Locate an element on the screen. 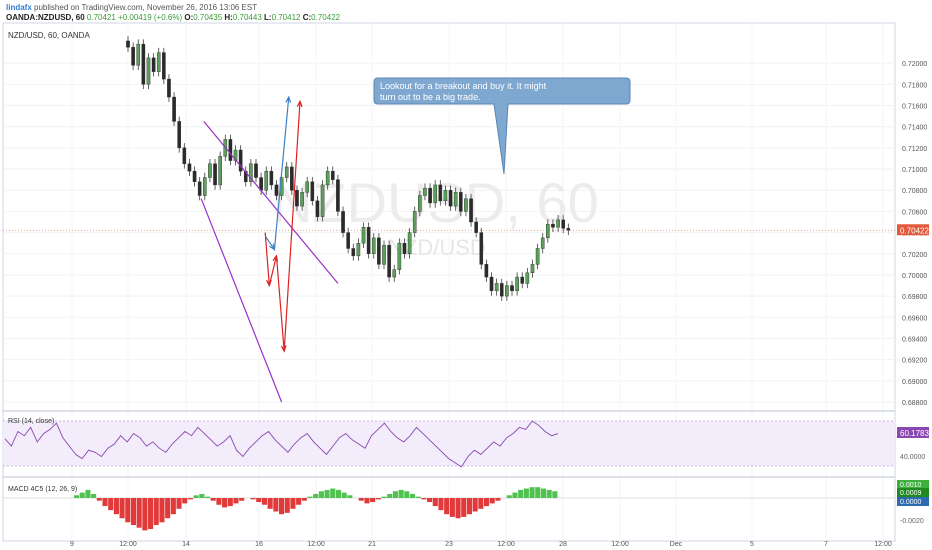  drawings is located at coordinates (269, 249).